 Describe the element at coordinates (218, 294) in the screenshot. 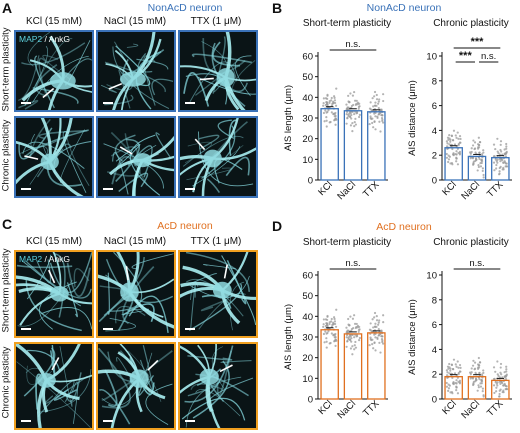

I see `micrograph-c-short-ttx` at that location.